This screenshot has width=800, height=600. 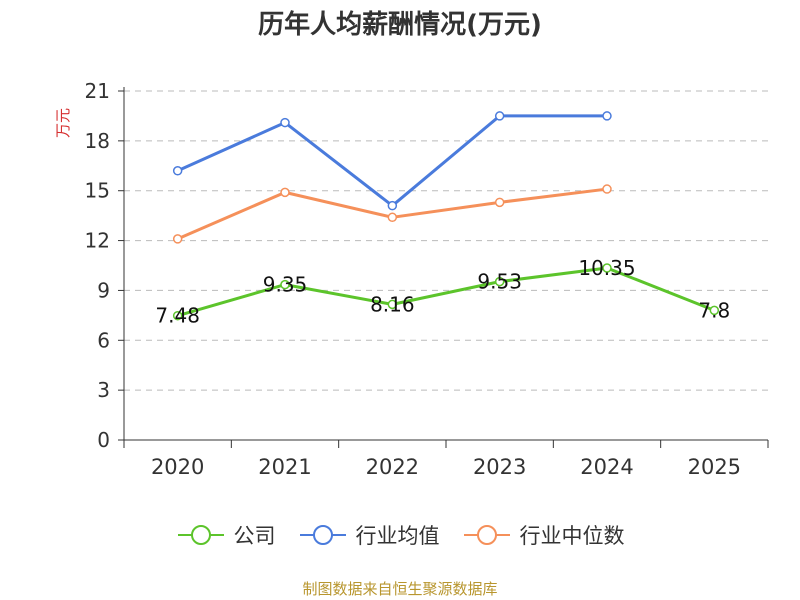 I want to click on point-company-2022, so click(x=392, y=304).